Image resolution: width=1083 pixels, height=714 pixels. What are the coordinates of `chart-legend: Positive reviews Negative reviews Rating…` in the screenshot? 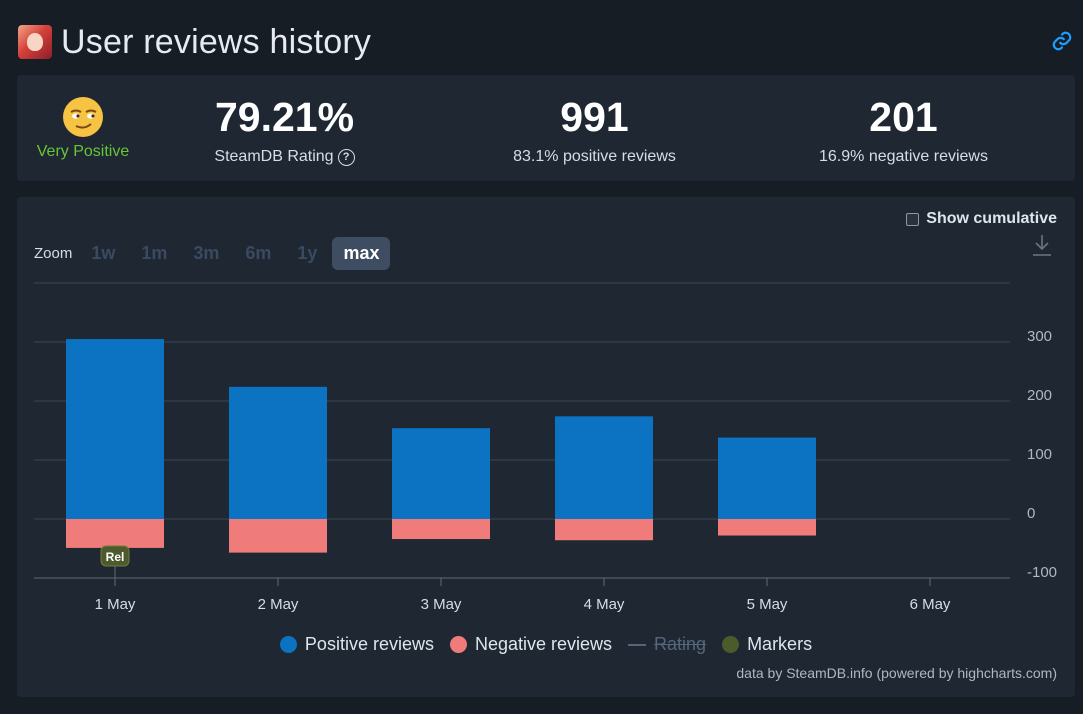 It's located at (546, 644).